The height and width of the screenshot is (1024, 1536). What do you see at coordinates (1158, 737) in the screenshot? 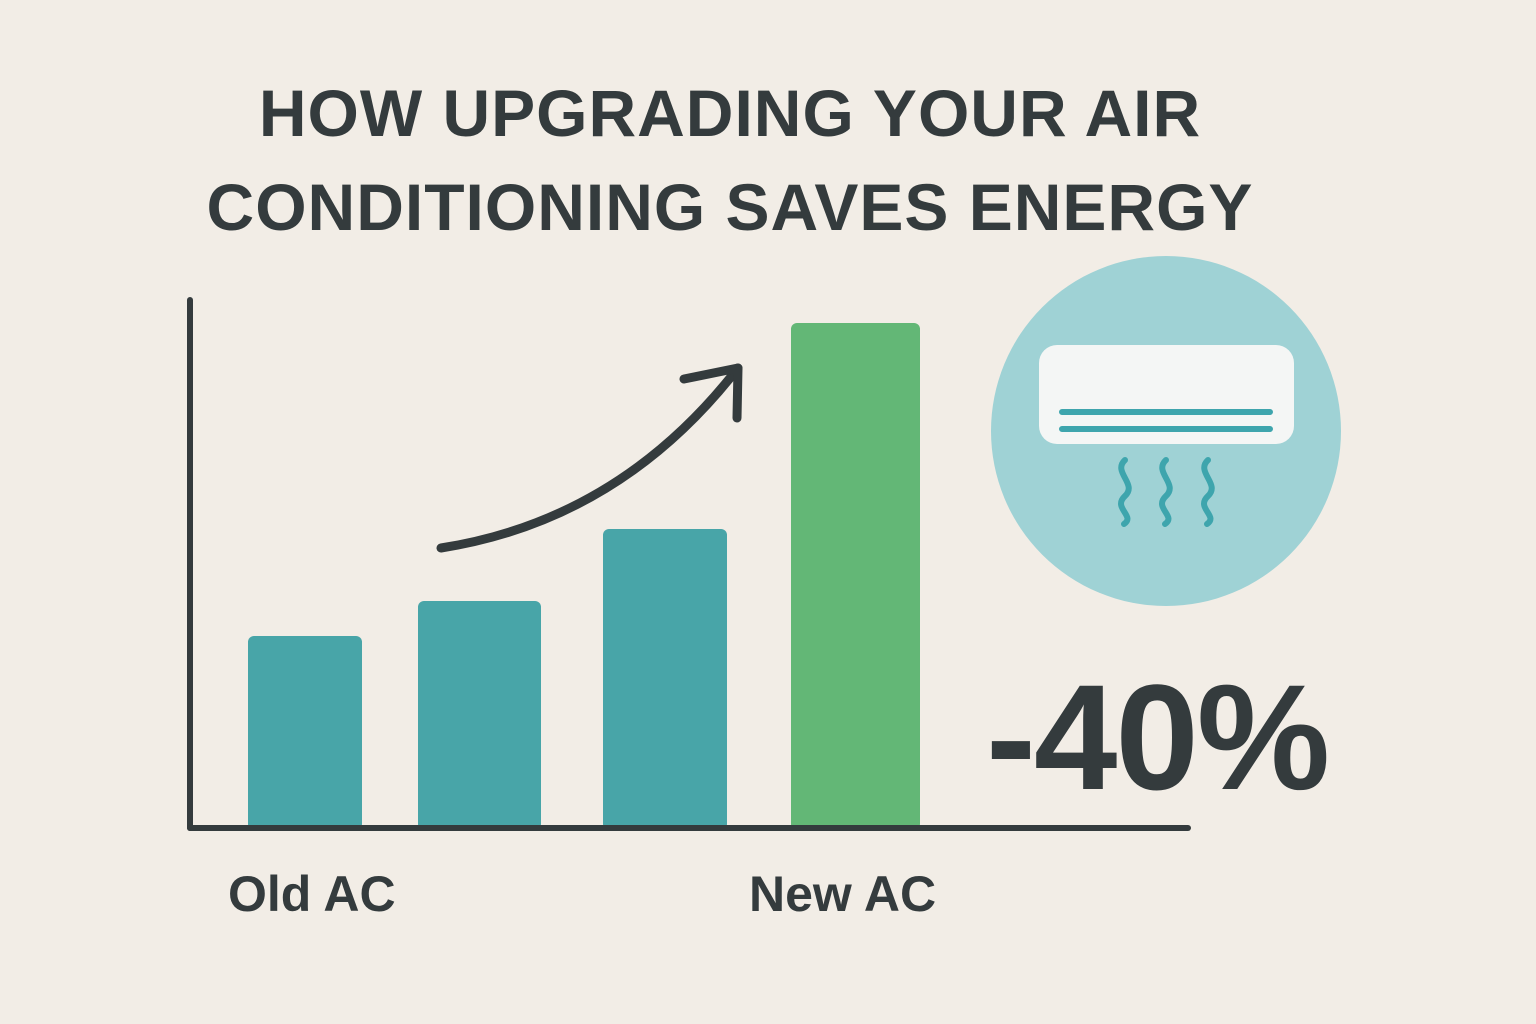
I see `savings-percentage: -40%` at bounding box center [1158, 737].